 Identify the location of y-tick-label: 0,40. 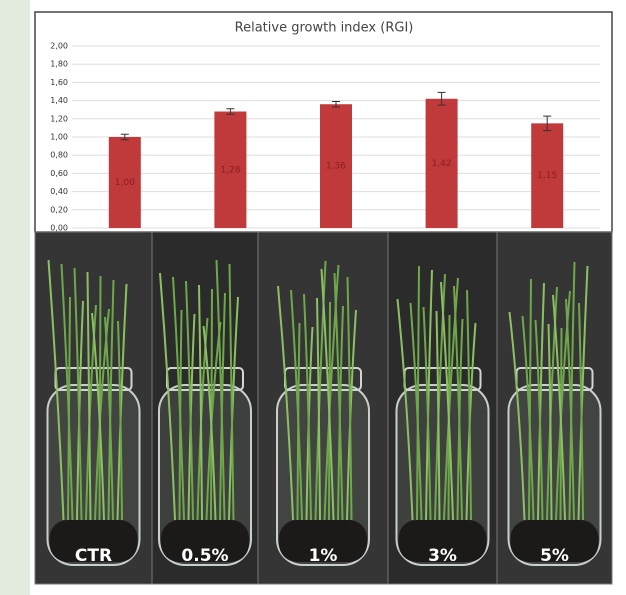
(59, 191).